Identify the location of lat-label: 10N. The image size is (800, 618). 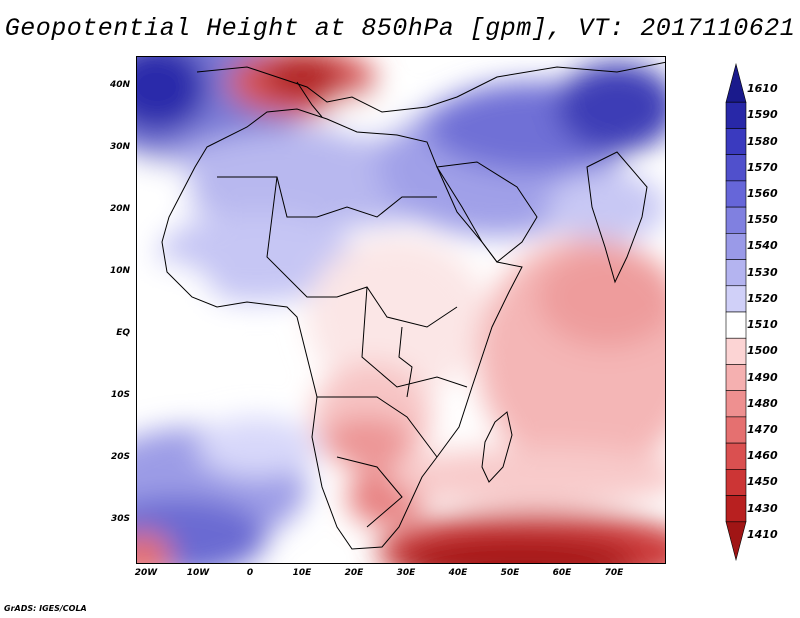
(119, 271).